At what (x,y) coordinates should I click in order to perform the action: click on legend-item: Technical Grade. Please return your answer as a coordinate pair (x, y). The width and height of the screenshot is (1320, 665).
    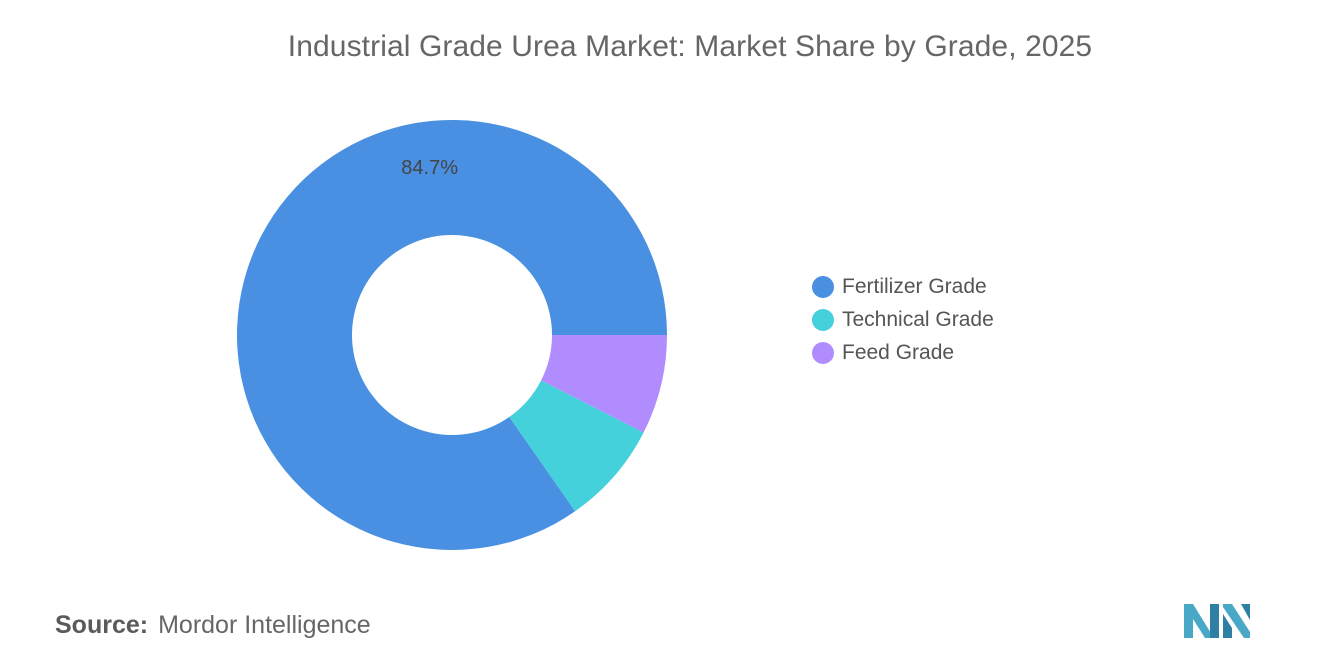
    Looking at the image, I should click on (903, 319).